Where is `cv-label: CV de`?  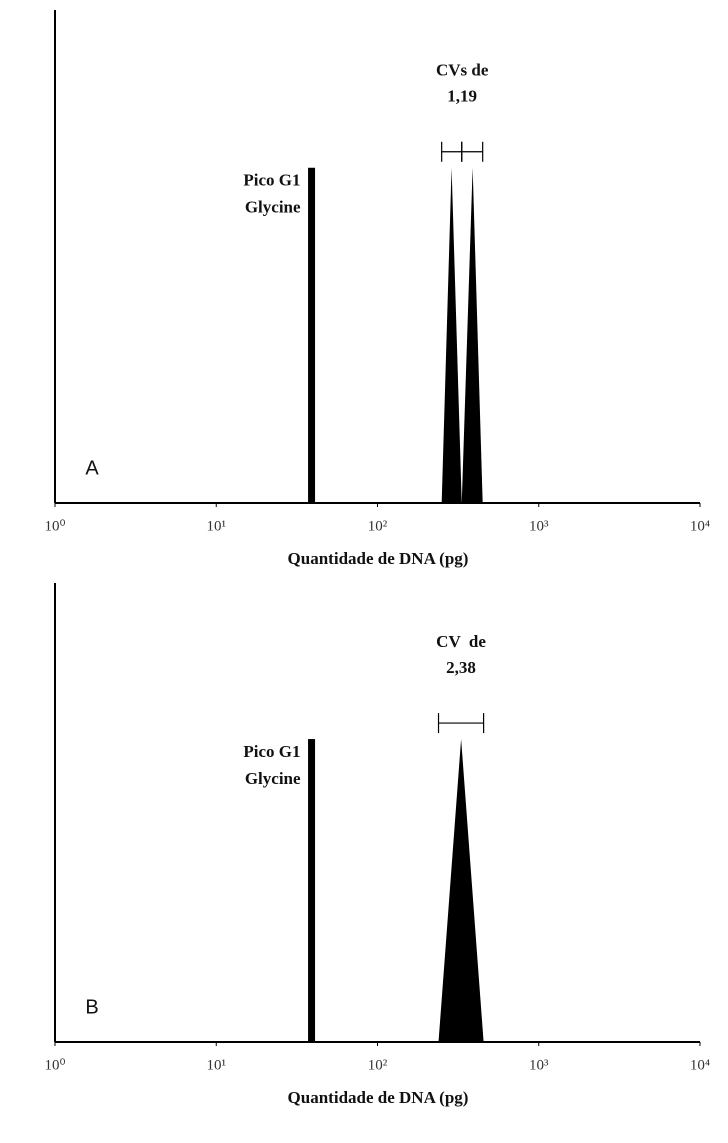 cv-label: CV de is located at coordinates (461, 641).